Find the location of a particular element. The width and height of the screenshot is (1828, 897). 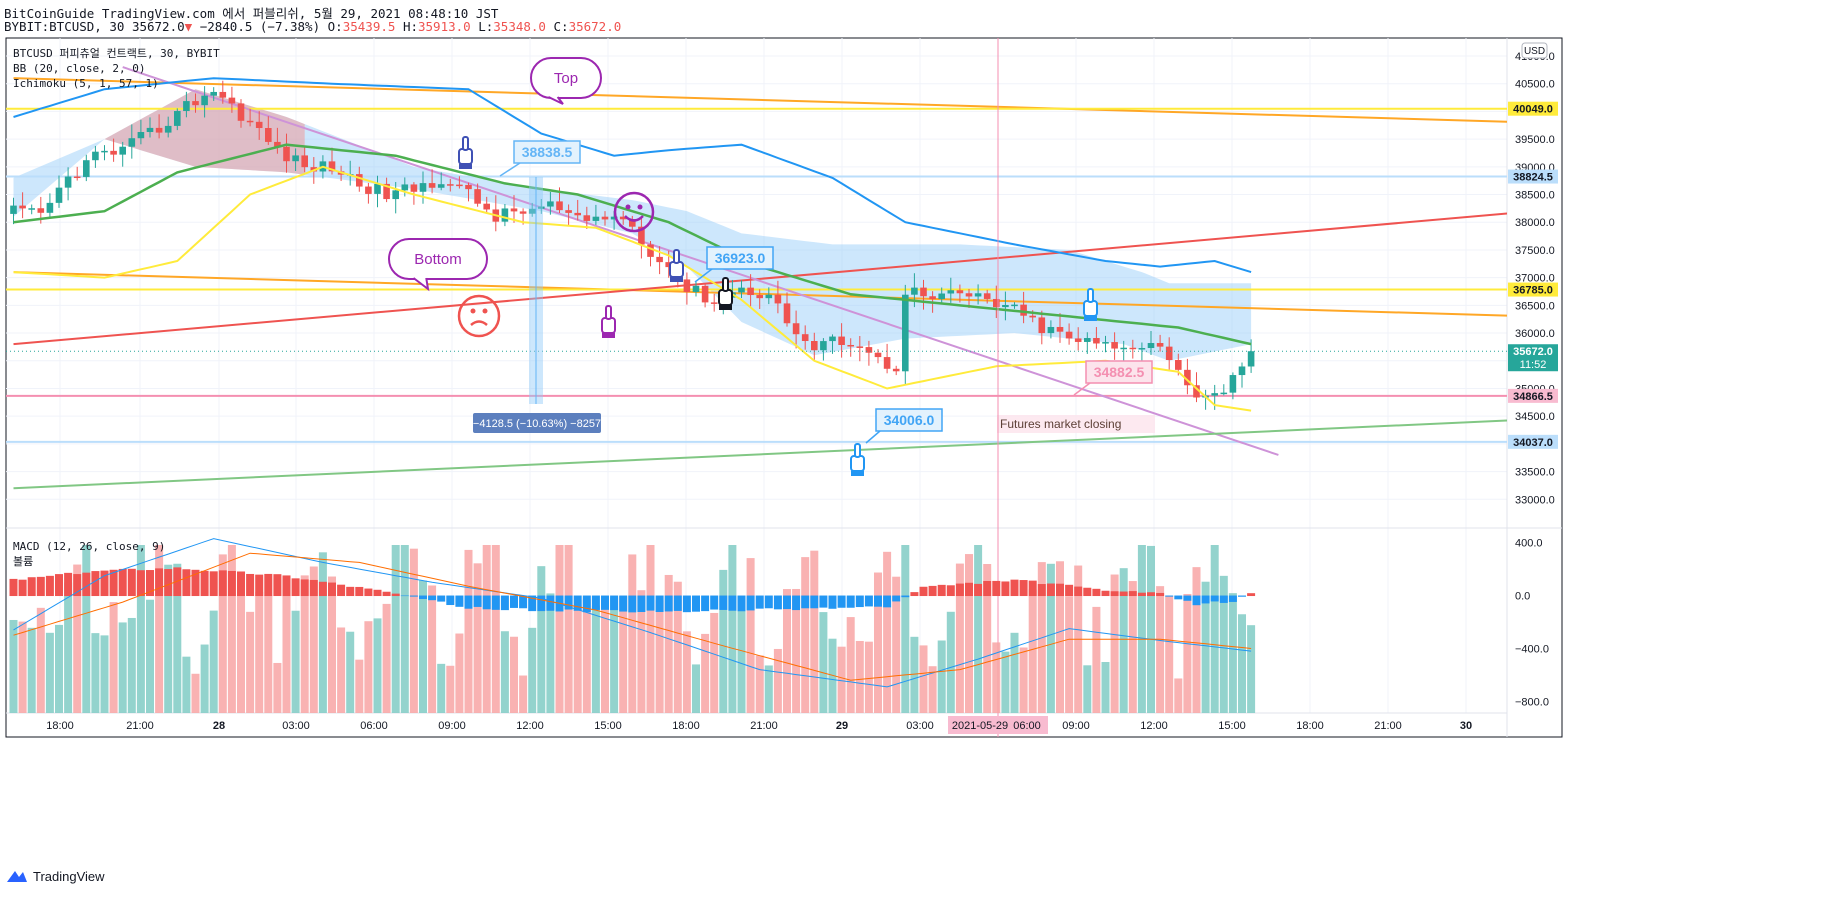

close-label: C: is located at coordinates (561, 26).